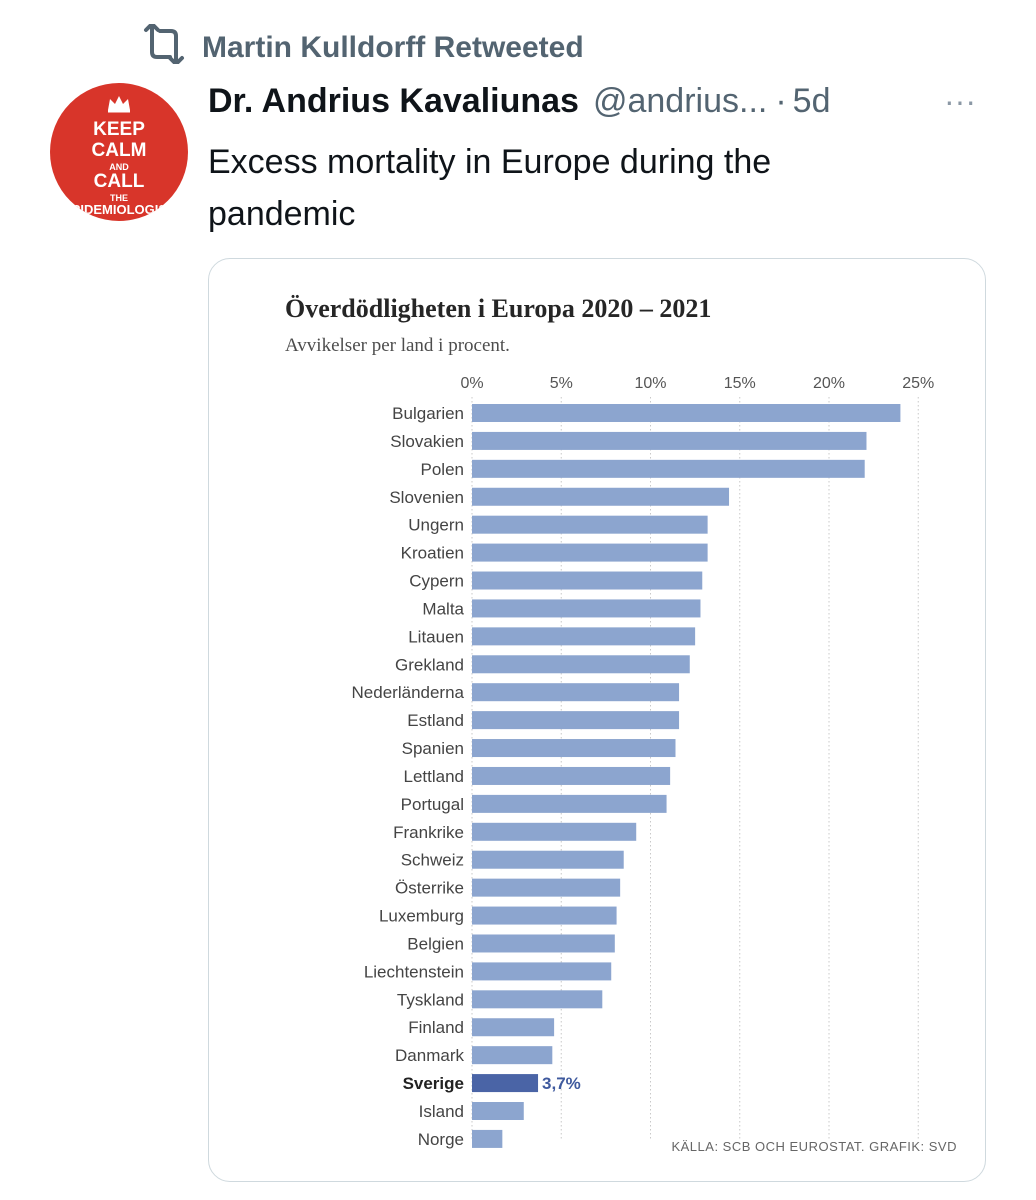 This screenshot has width=1036, height=1200. What do you see at coordinates (650, 383) in the screenshot?
I see `x-tick-label: 10%` at bounding box center [650, 383].